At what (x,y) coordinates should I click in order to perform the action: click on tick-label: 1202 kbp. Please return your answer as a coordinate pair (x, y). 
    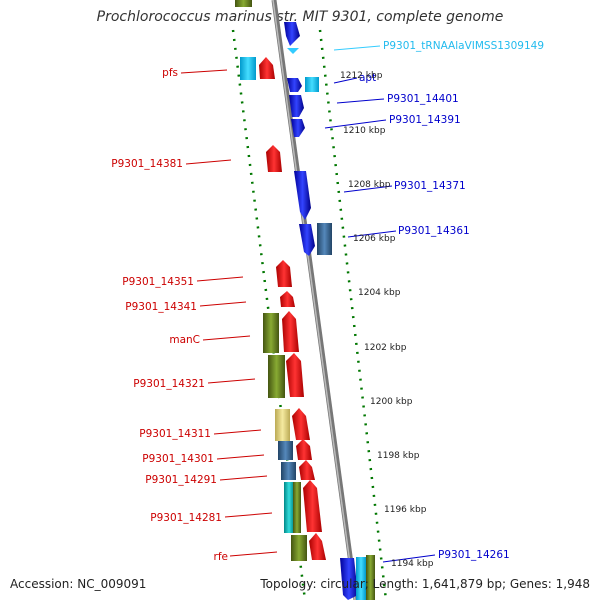
    Looking at the image, I should click on (385, 348).